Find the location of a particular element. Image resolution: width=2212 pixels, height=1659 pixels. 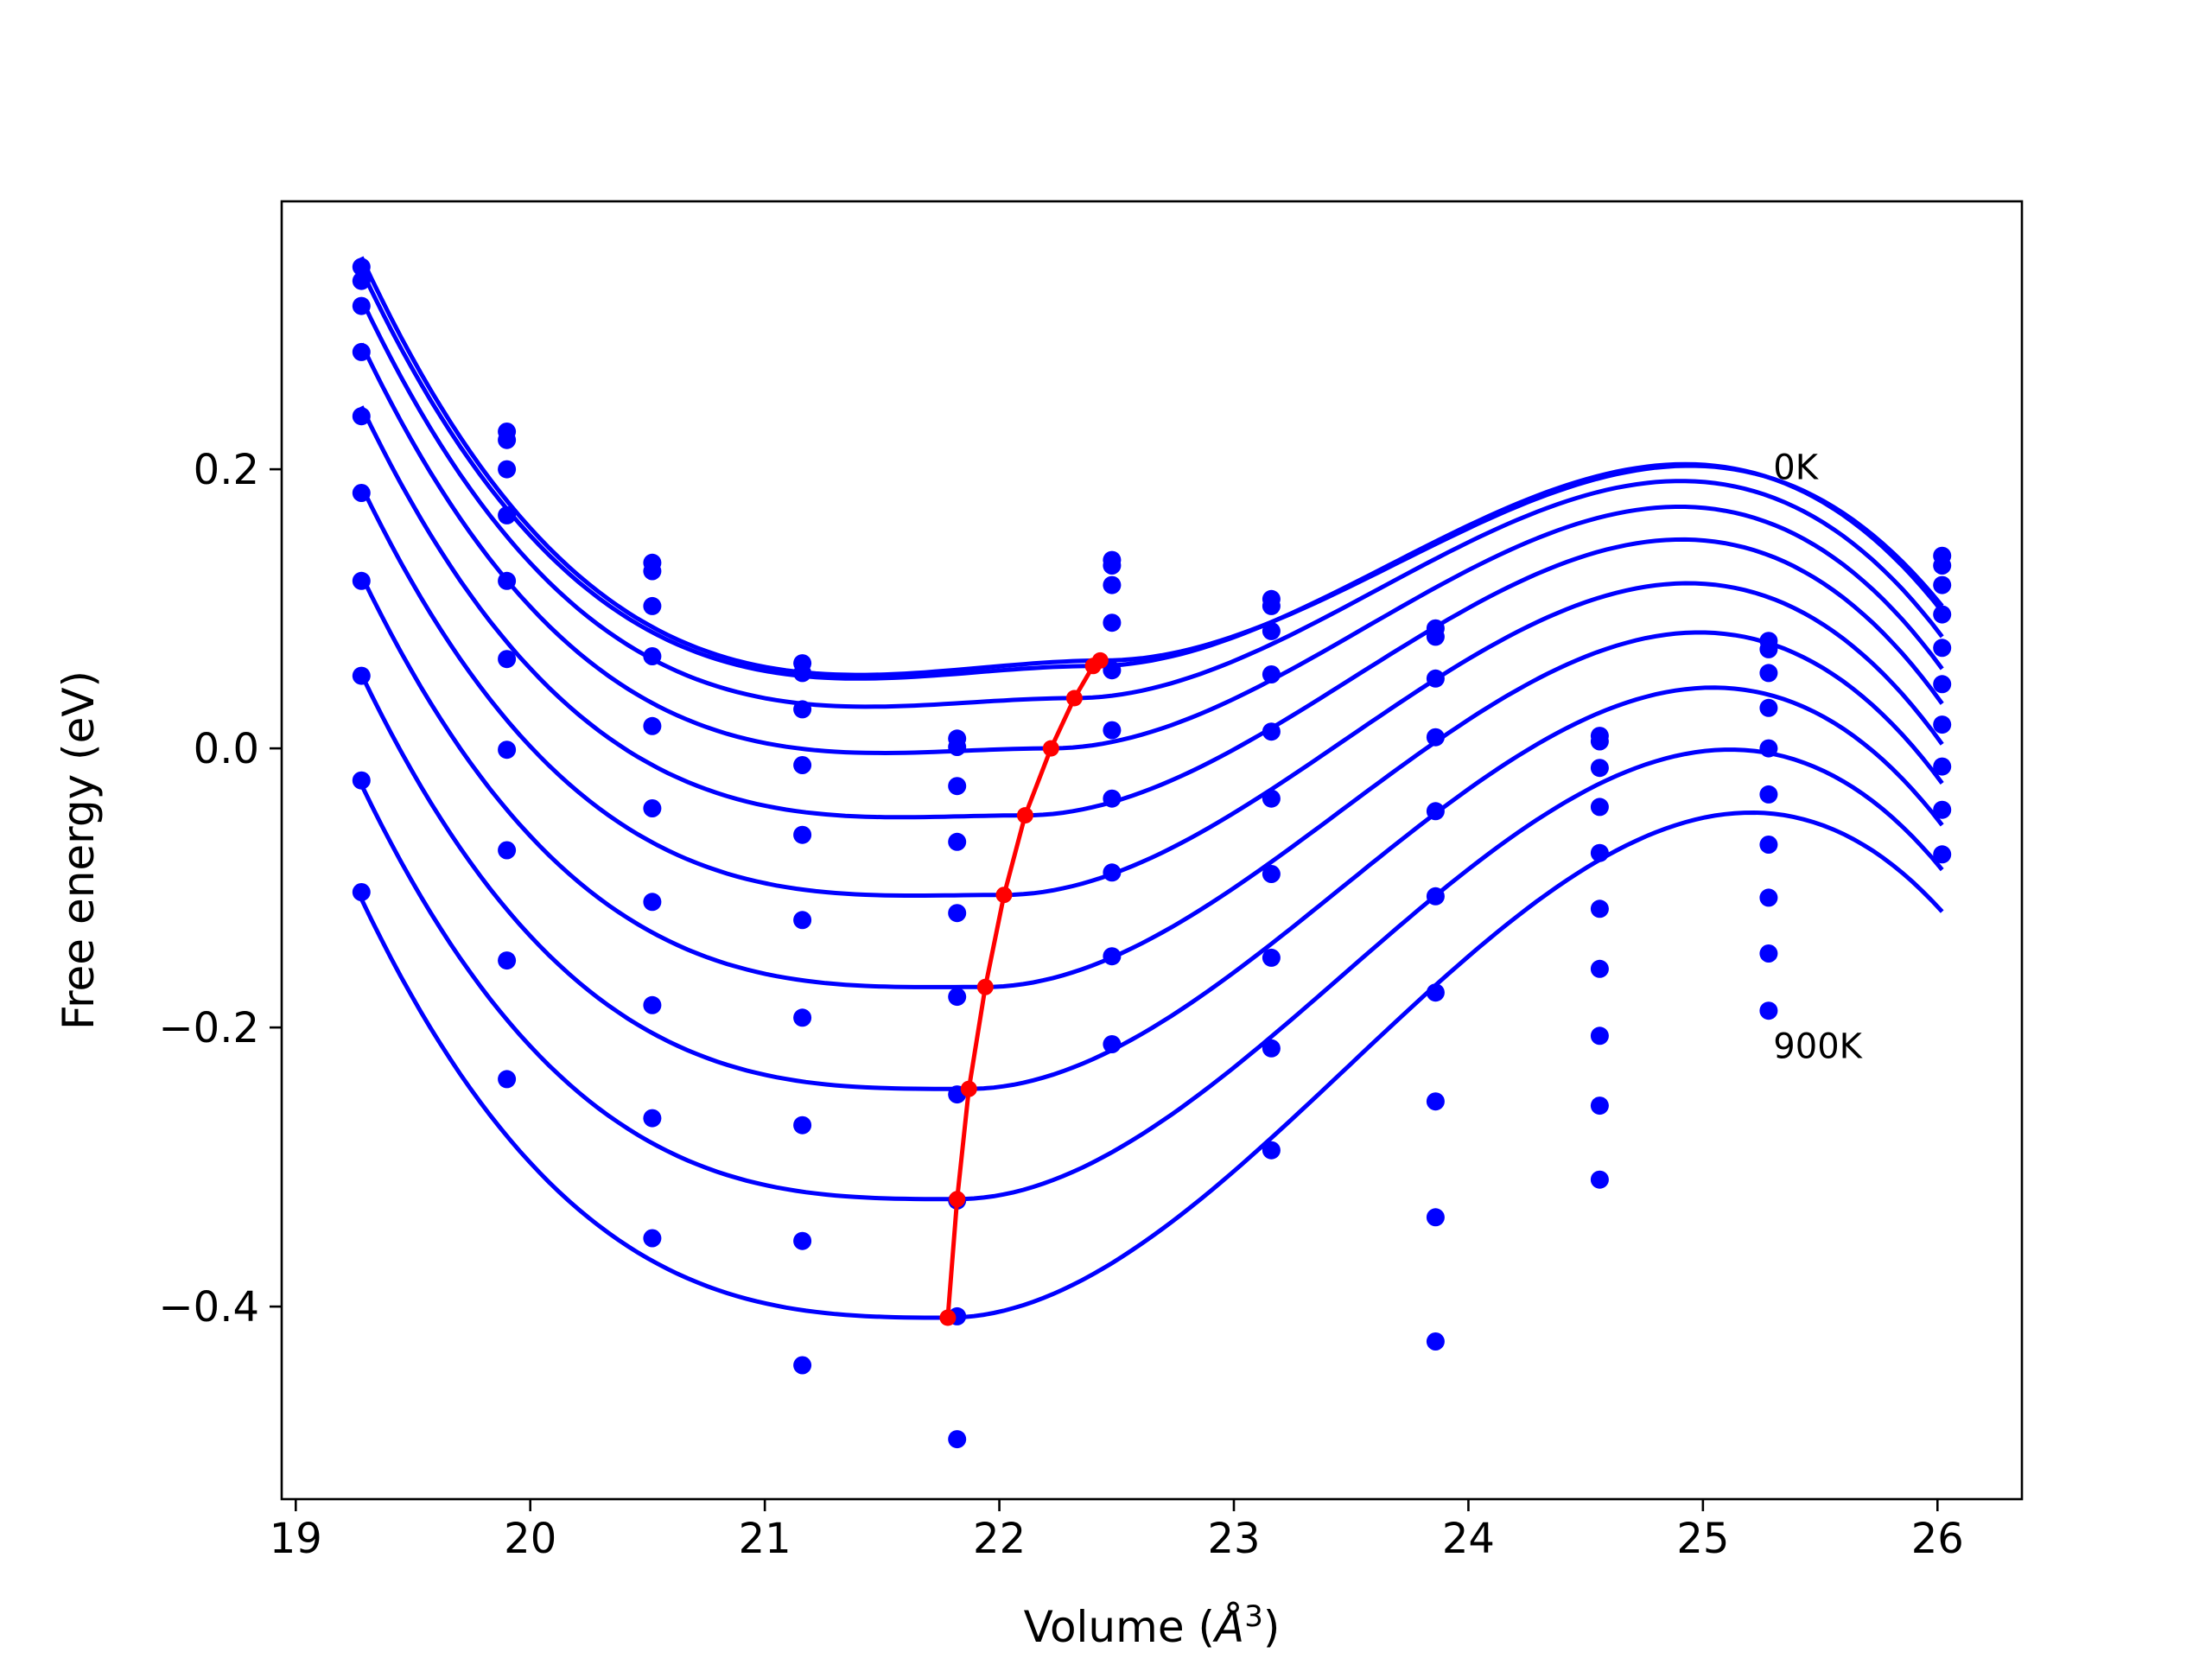

x-tick-label-19: 19 is located at coordinates (296, 1539).